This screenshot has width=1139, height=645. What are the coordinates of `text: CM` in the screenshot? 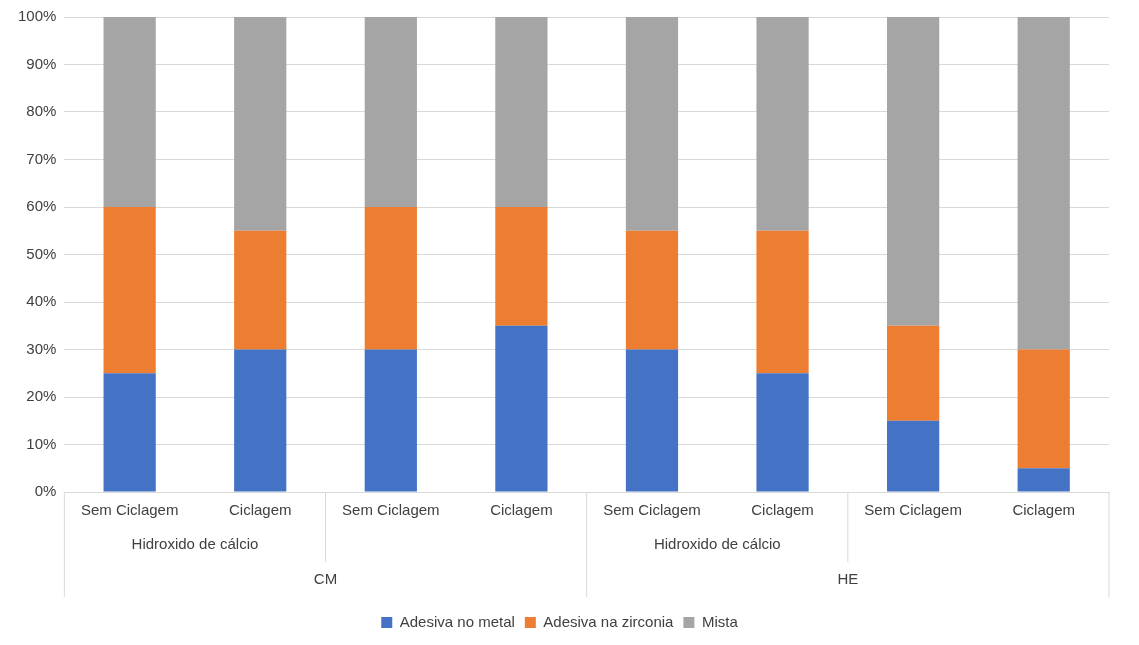 It's located at (325, 578).